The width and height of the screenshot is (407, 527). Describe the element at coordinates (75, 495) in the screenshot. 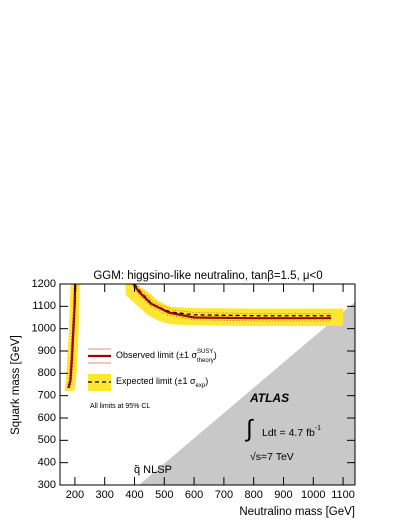

I see `x-tick-label: 200` at that location.